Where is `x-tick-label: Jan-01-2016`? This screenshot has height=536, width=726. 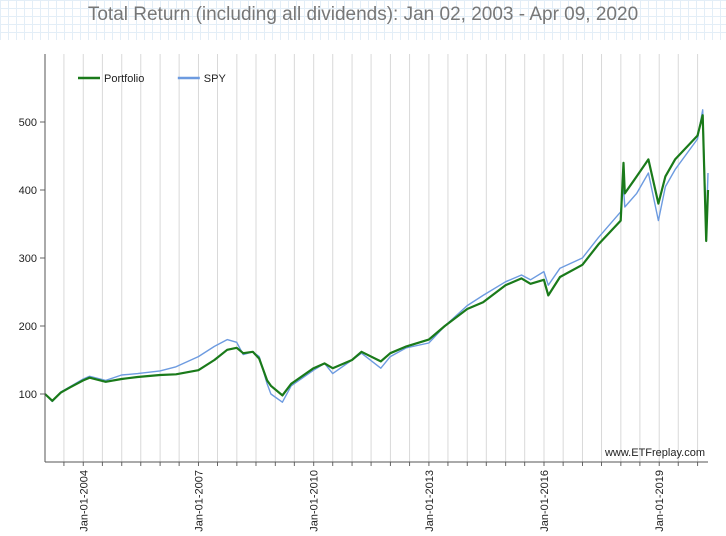 x-tick-label: Jan-01-2016 is located at coordinates (545, 501).